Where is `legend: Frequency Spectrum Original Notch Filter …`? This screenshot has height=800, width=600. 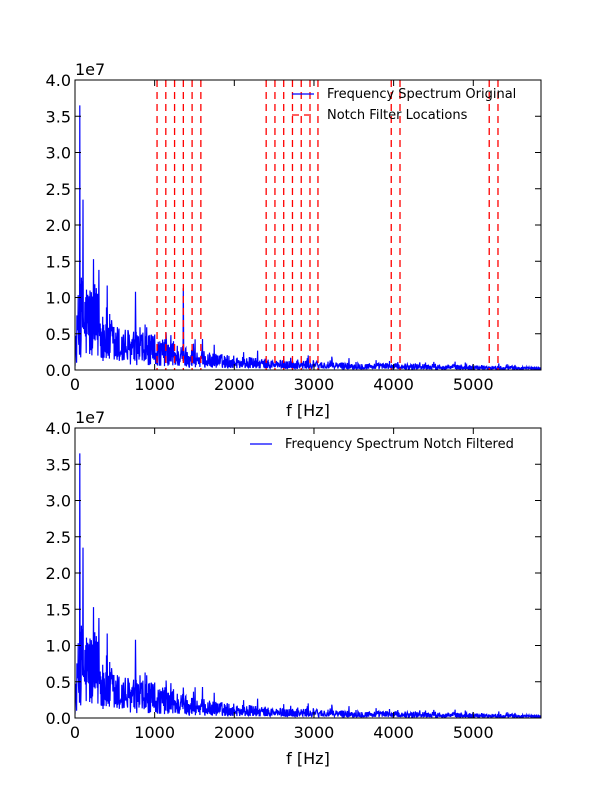 legend: Frequency Spectrum Original Notch Filter … is located at coordinates (404, 105).